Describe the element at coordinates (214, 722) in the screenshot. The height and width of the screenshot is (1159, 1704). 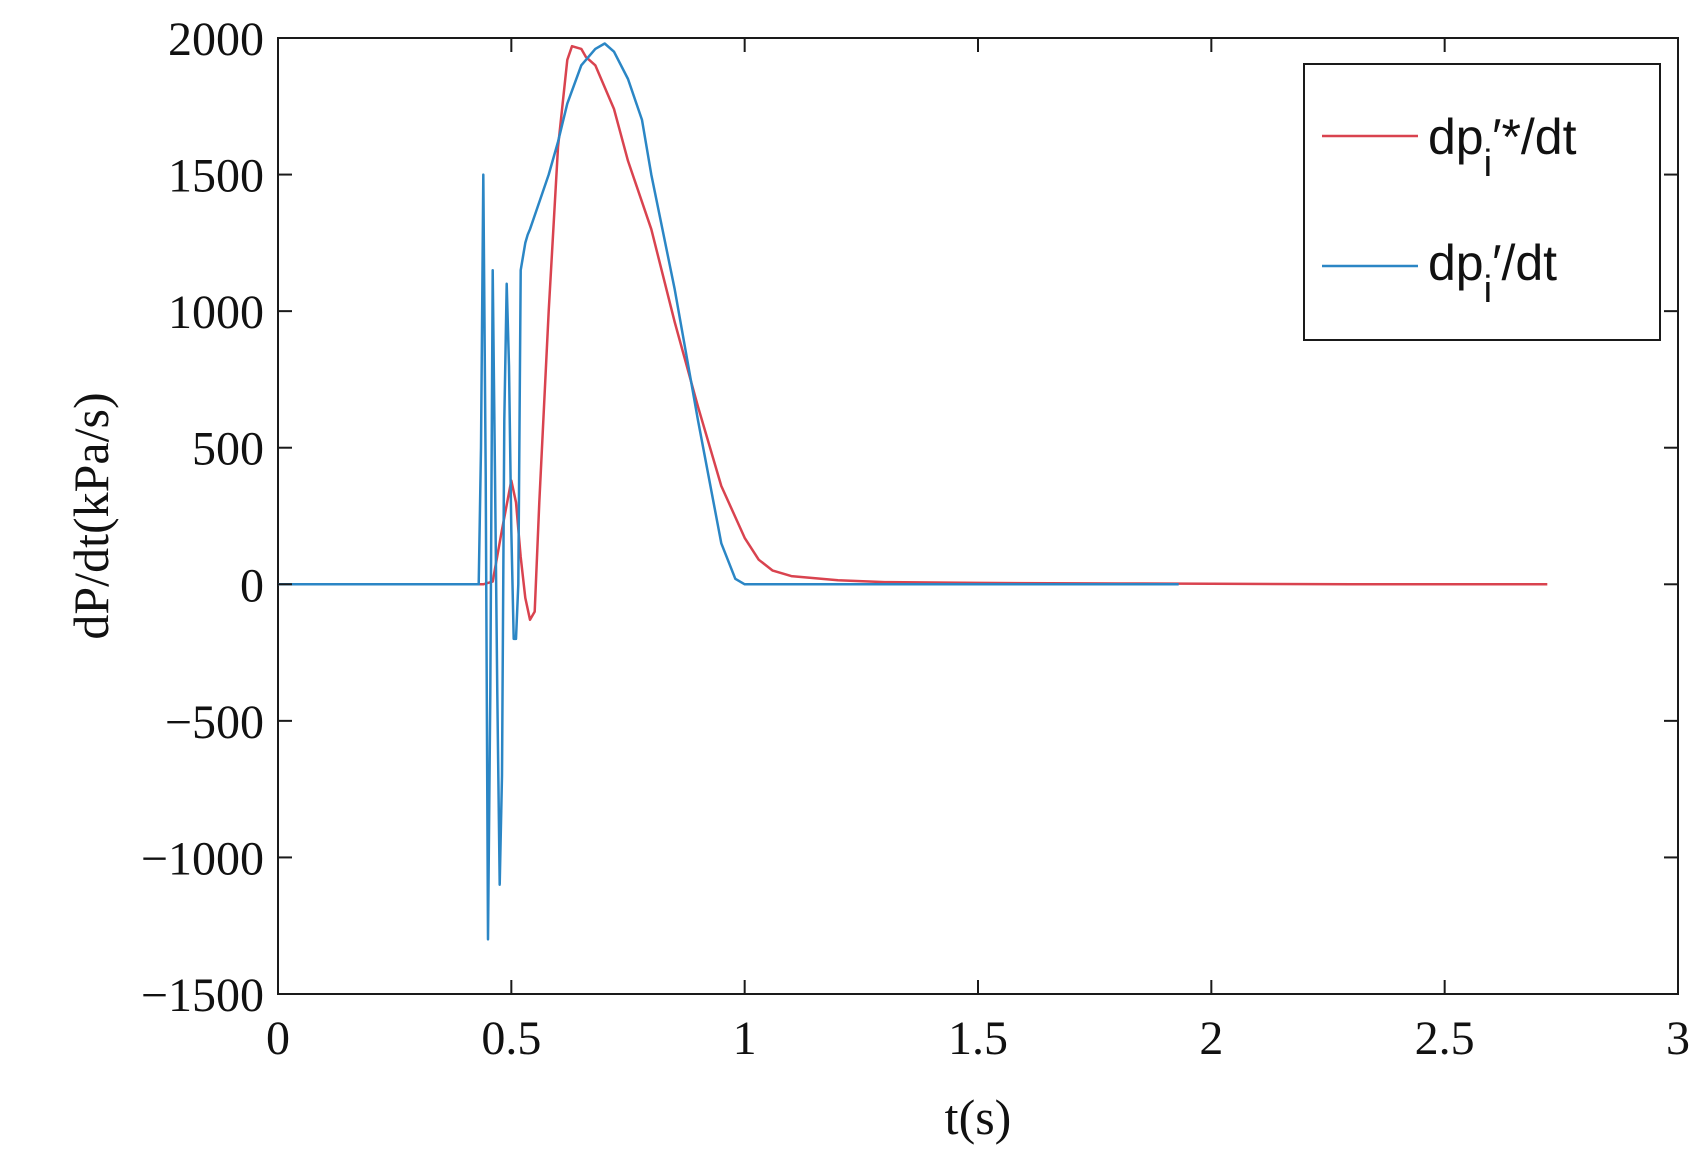
I see `y-tick-label: −500` at that location.